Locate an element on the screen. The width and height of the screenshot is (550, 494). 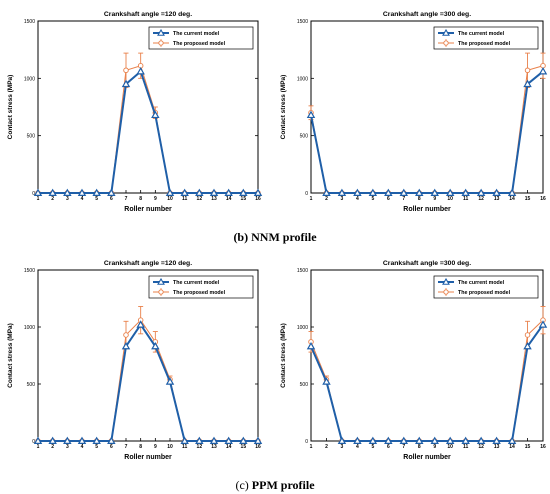
x-tick-label: 16 is located at coordinates (543, 447).